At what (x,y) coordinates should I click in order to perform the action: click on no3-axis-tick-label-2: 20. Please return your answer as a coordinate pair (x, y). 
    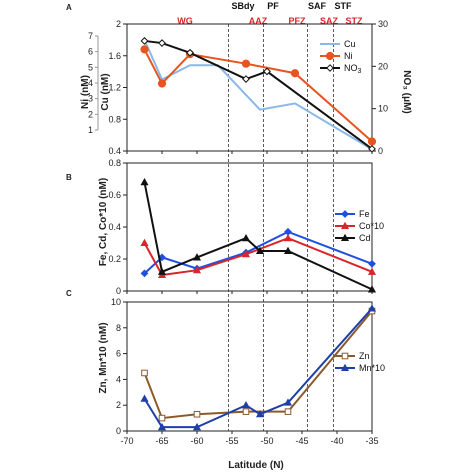
    Looking at the image, I should click on (383, 66).